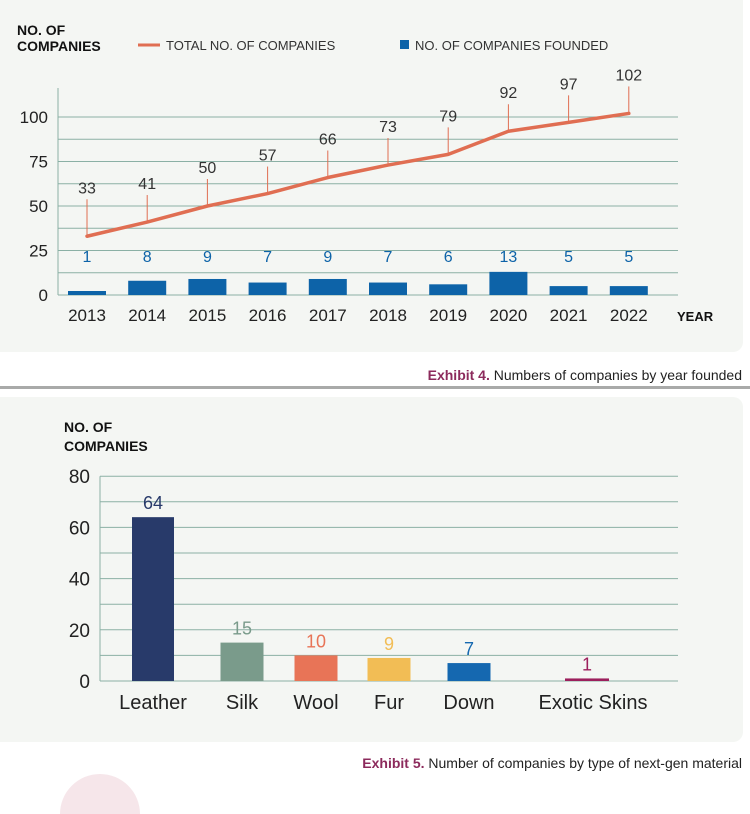 The width and height of the screenshot is (750, 814). Describe the element at coordinates (511, 45) in the screenshot. I see `legend-bar-label: NO. OF COMPANIES FOUNDED` at that location.